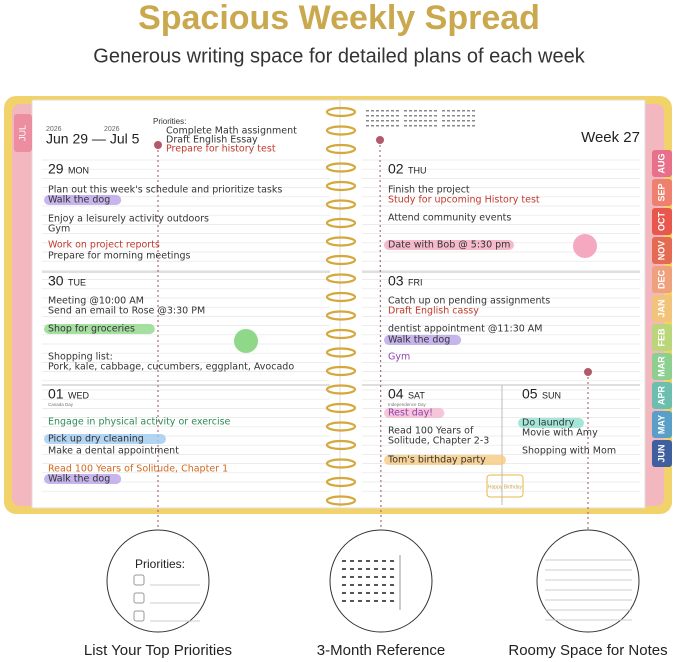  Describe the element at coordinates (79, 479) in the screenshot. I see `entry: Walk the dog` at that location.